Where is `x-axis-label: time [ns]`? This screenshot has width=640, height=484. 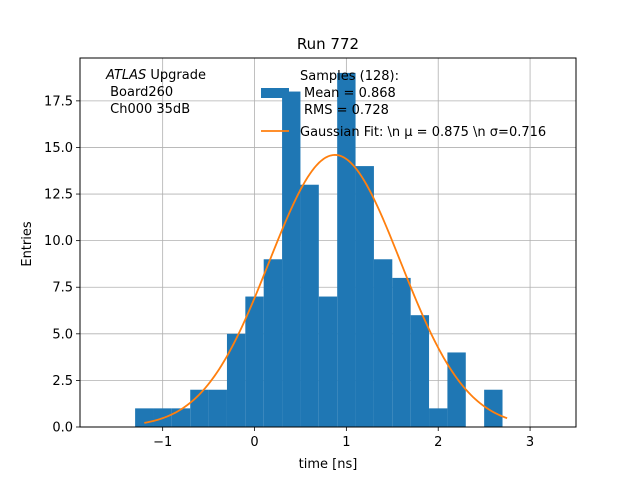
x-axis-label: time [ns] is located at coordinates (328, 464).